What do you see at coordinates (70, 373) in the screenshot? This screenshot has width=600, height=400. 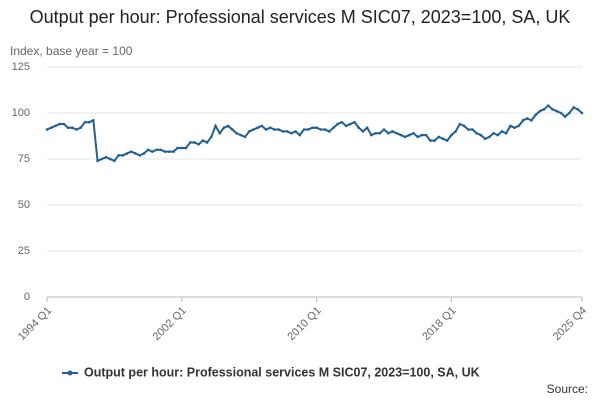 I see `legend-marker` at bounding box center [70, 373].